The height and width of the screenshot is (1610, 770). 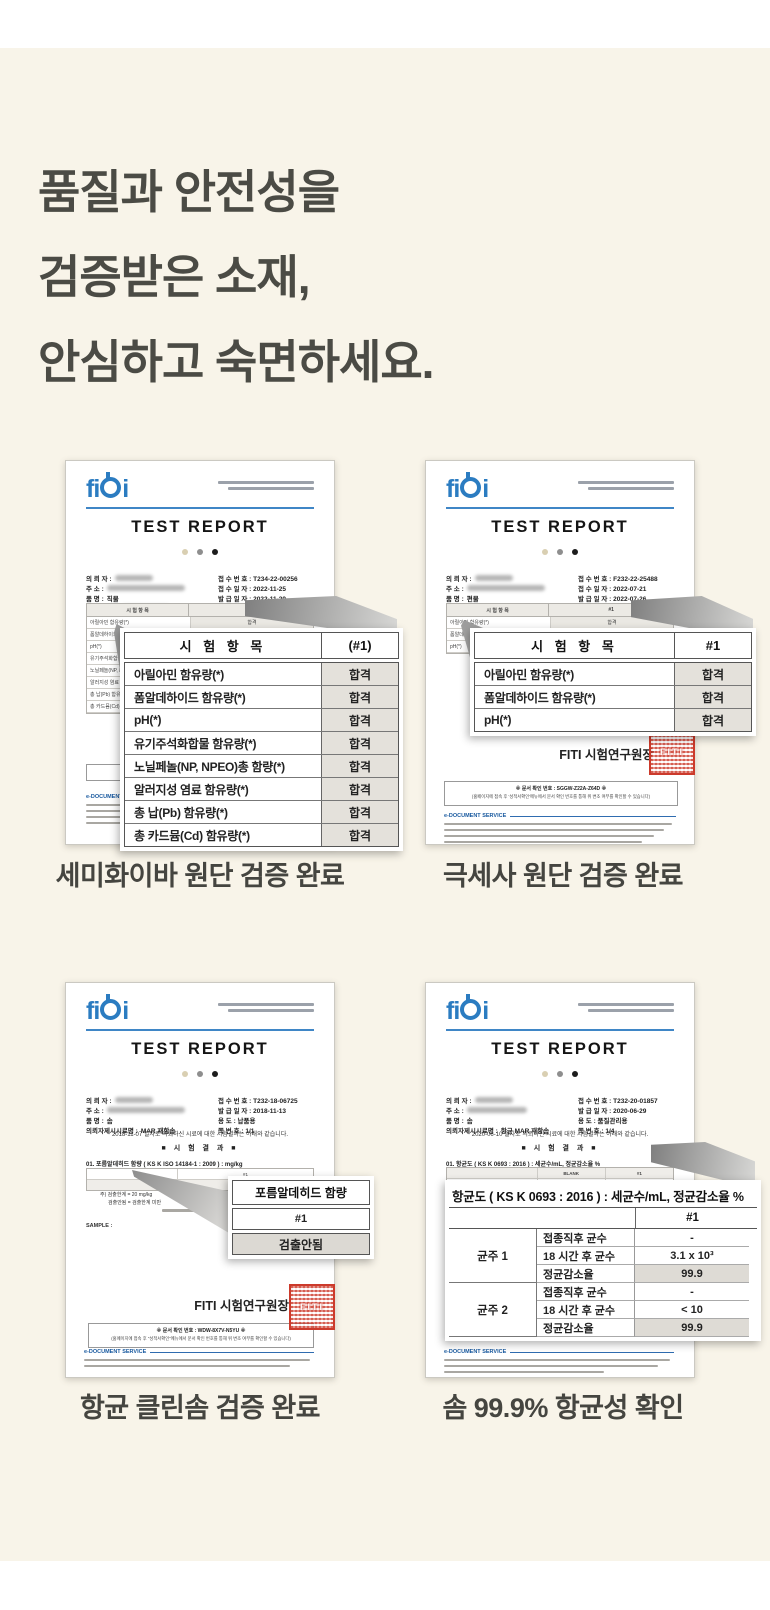 I want to click on receipt-no: 접 수 번 호 : T234-22-00256, so click(x=258, y=579).